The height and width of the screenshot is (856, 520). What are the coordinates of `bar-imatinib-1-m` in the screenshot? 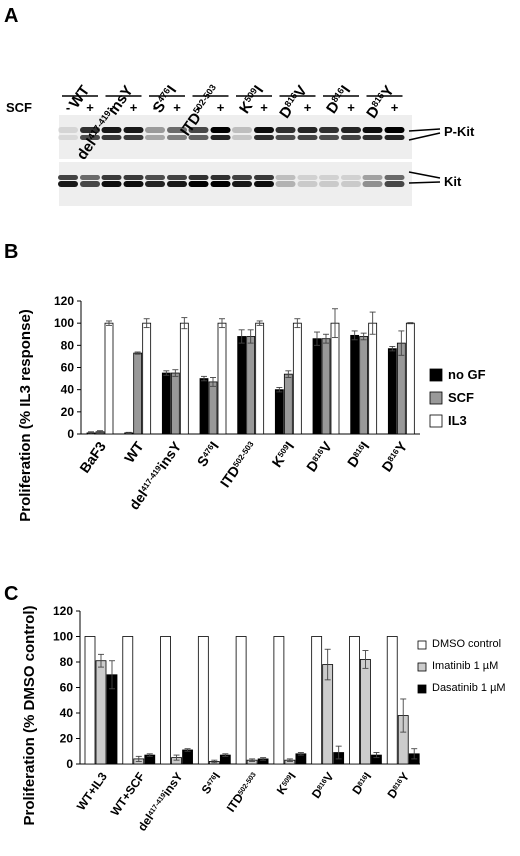 It's located at (365, 712).